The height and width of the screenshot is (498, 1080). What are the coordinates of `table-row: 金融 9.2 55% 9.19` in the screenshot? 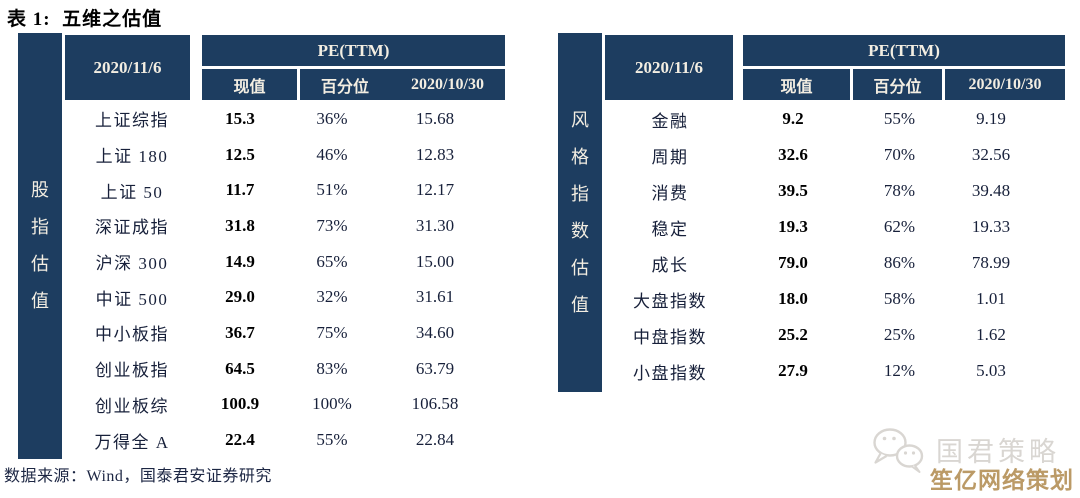 It's located at (833, 119).